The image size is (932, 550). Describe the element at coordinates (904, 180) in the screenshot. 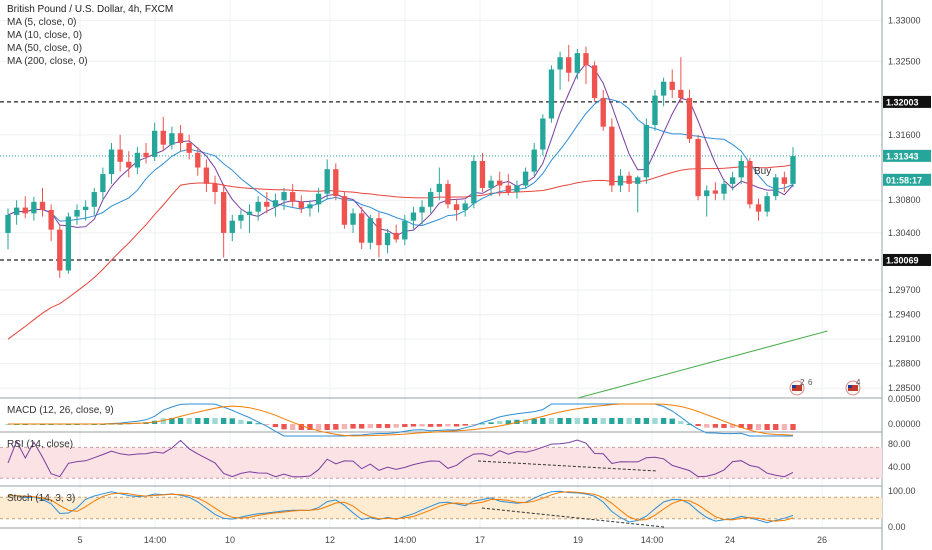

I see `price-label: 01:58:17` at that location.